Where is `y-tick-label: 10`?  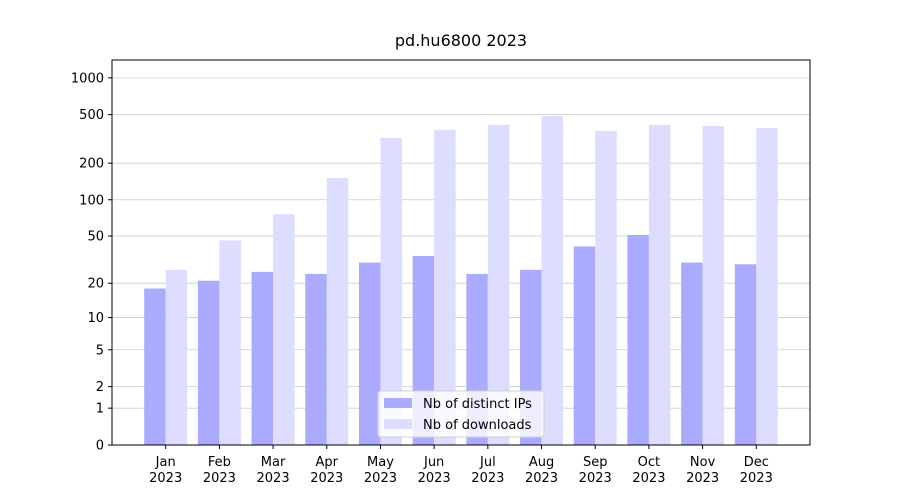
y-tick-label: 10 is located at coordinates (95, 318).